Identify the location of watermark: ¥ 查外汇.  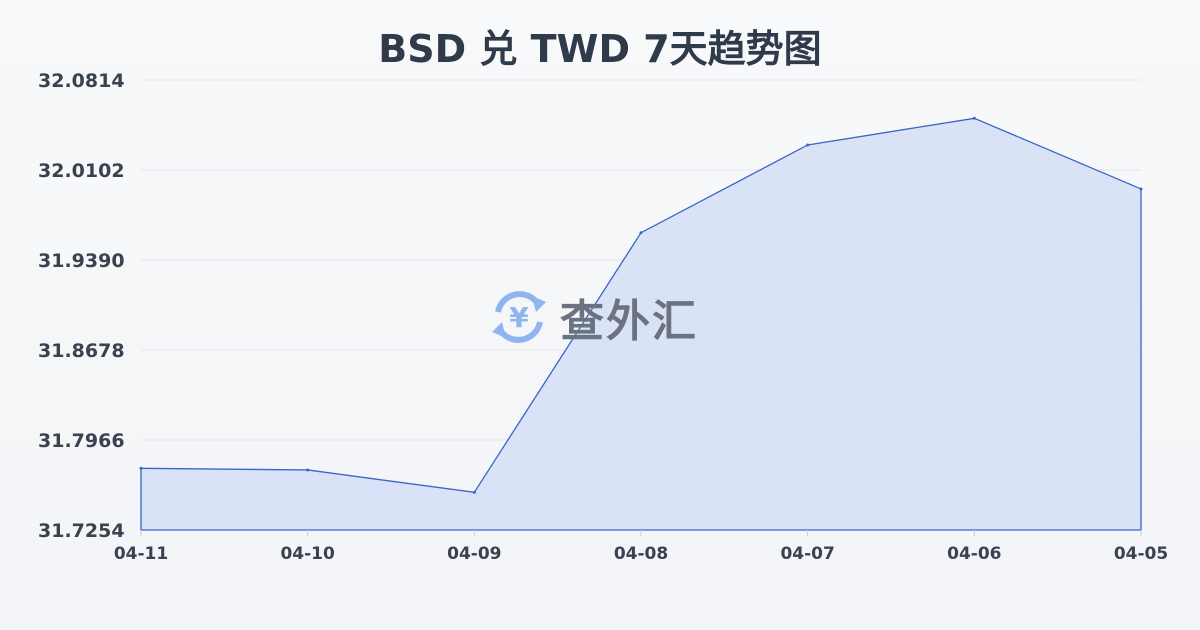
(593, 317).